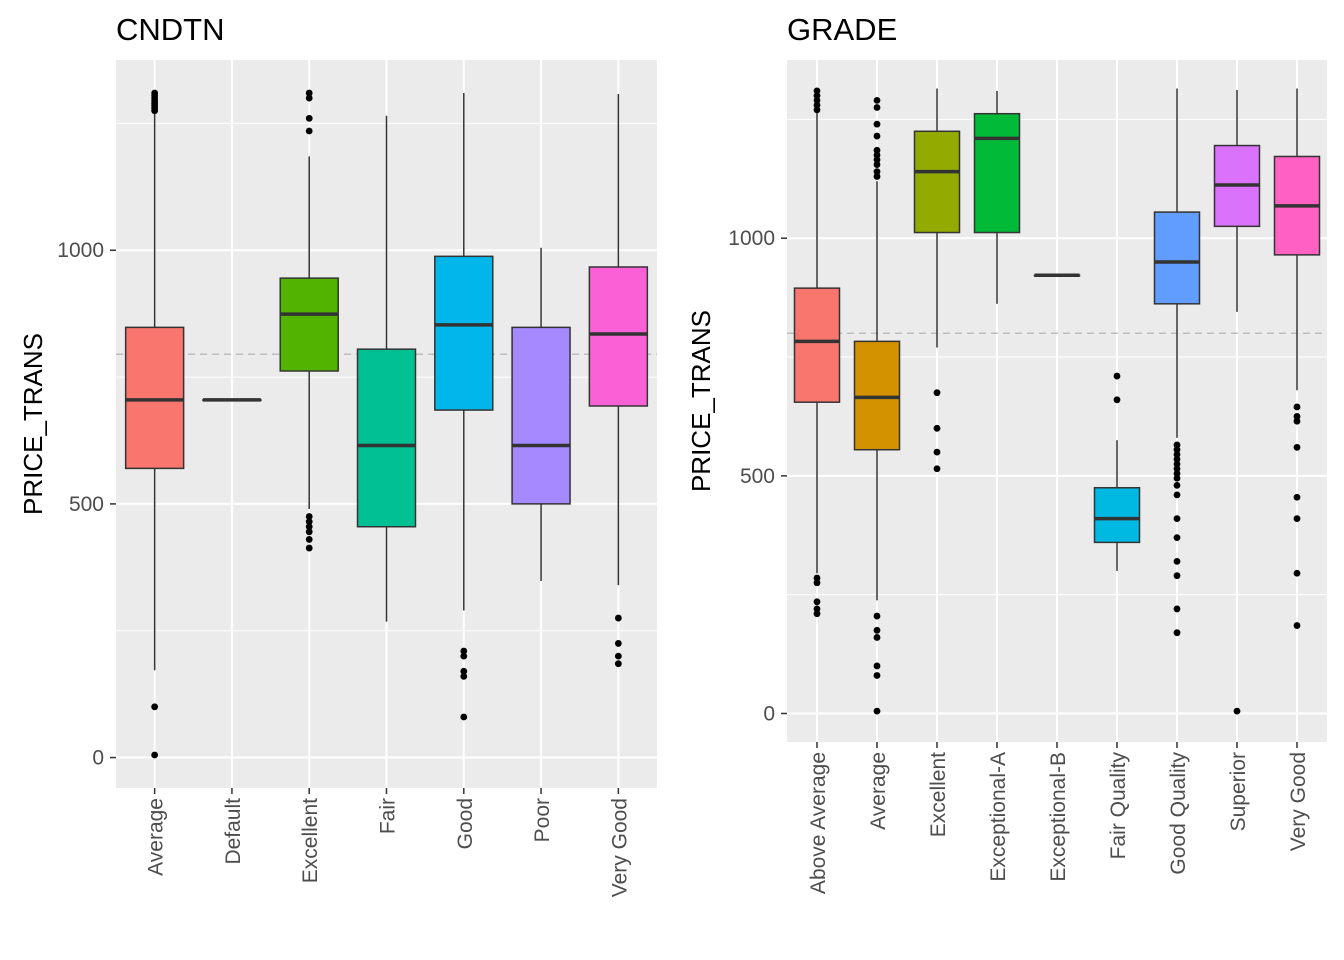 This screenshot has height=960, width=1344. What do you see at coordinates (464, 406) in the screenshot?
I see `box-good` at bounding box center [464, 406].